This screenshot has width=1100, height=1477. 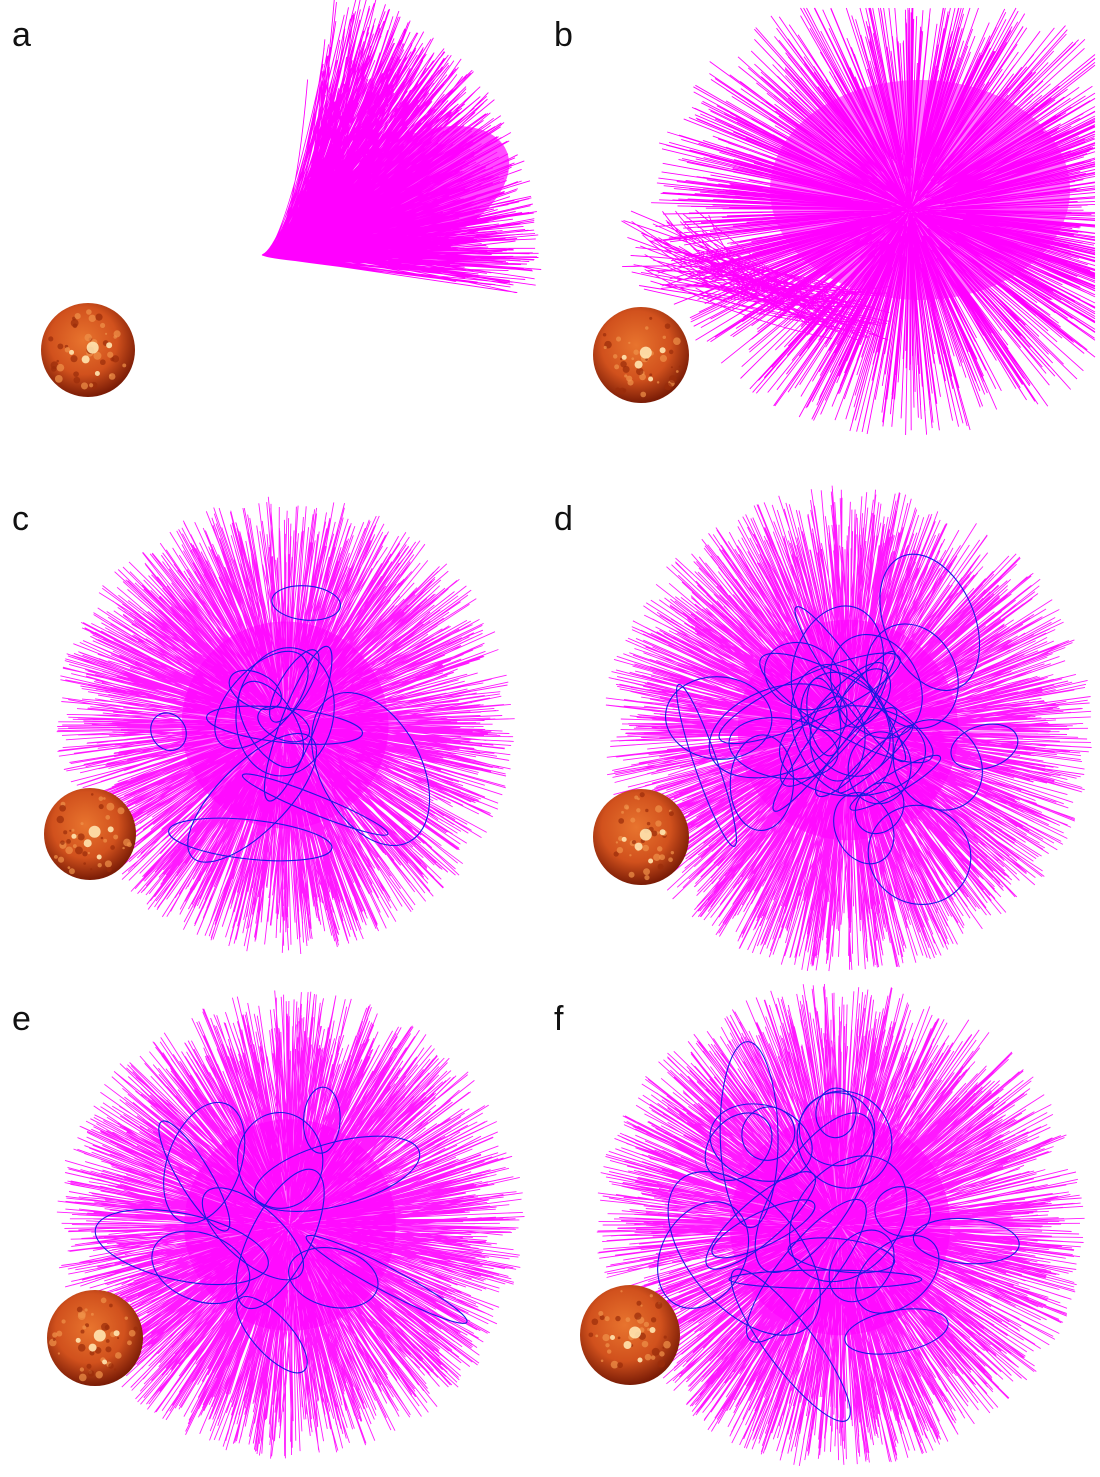 I want to click on panel-label-a: a, so click(x=21, y=35).